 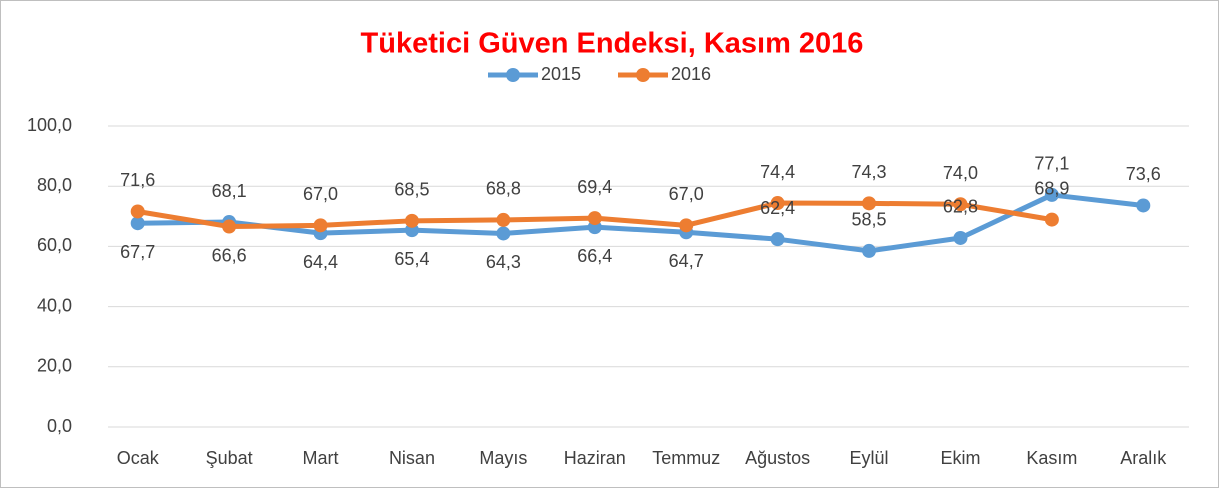 I want to click on x-tick-label: Temmuz, so click(x=686, y=458).